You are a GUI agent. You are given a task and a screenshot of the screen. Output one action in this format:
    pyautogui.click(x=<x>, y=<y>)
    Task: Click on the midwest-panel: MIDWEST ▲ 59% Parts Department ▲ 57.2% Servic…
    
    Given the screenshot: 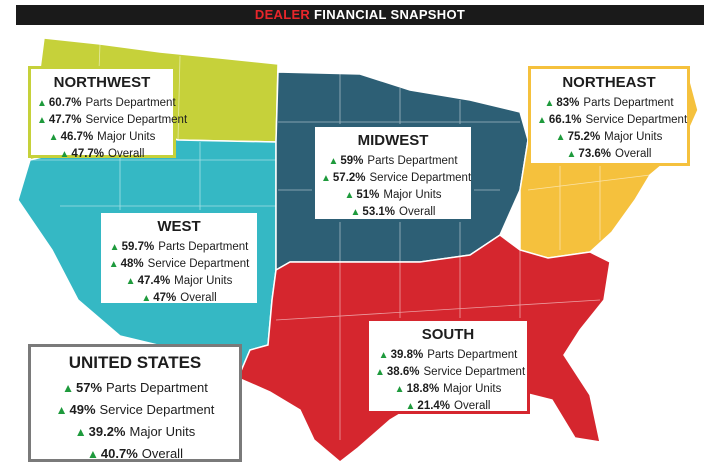 What is the action you would take?
    pyautogui.click(x=393, y=173)
    